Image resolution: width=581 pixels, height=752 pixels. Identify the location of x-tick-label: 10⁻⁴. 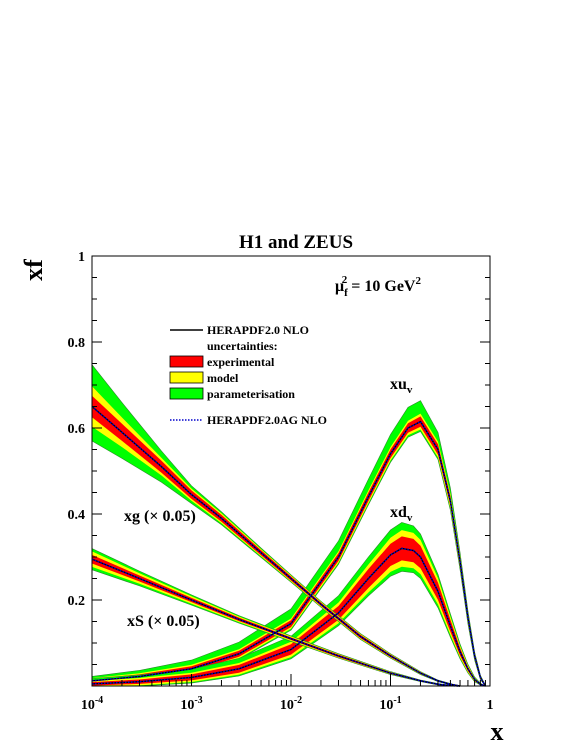
(92, 704).